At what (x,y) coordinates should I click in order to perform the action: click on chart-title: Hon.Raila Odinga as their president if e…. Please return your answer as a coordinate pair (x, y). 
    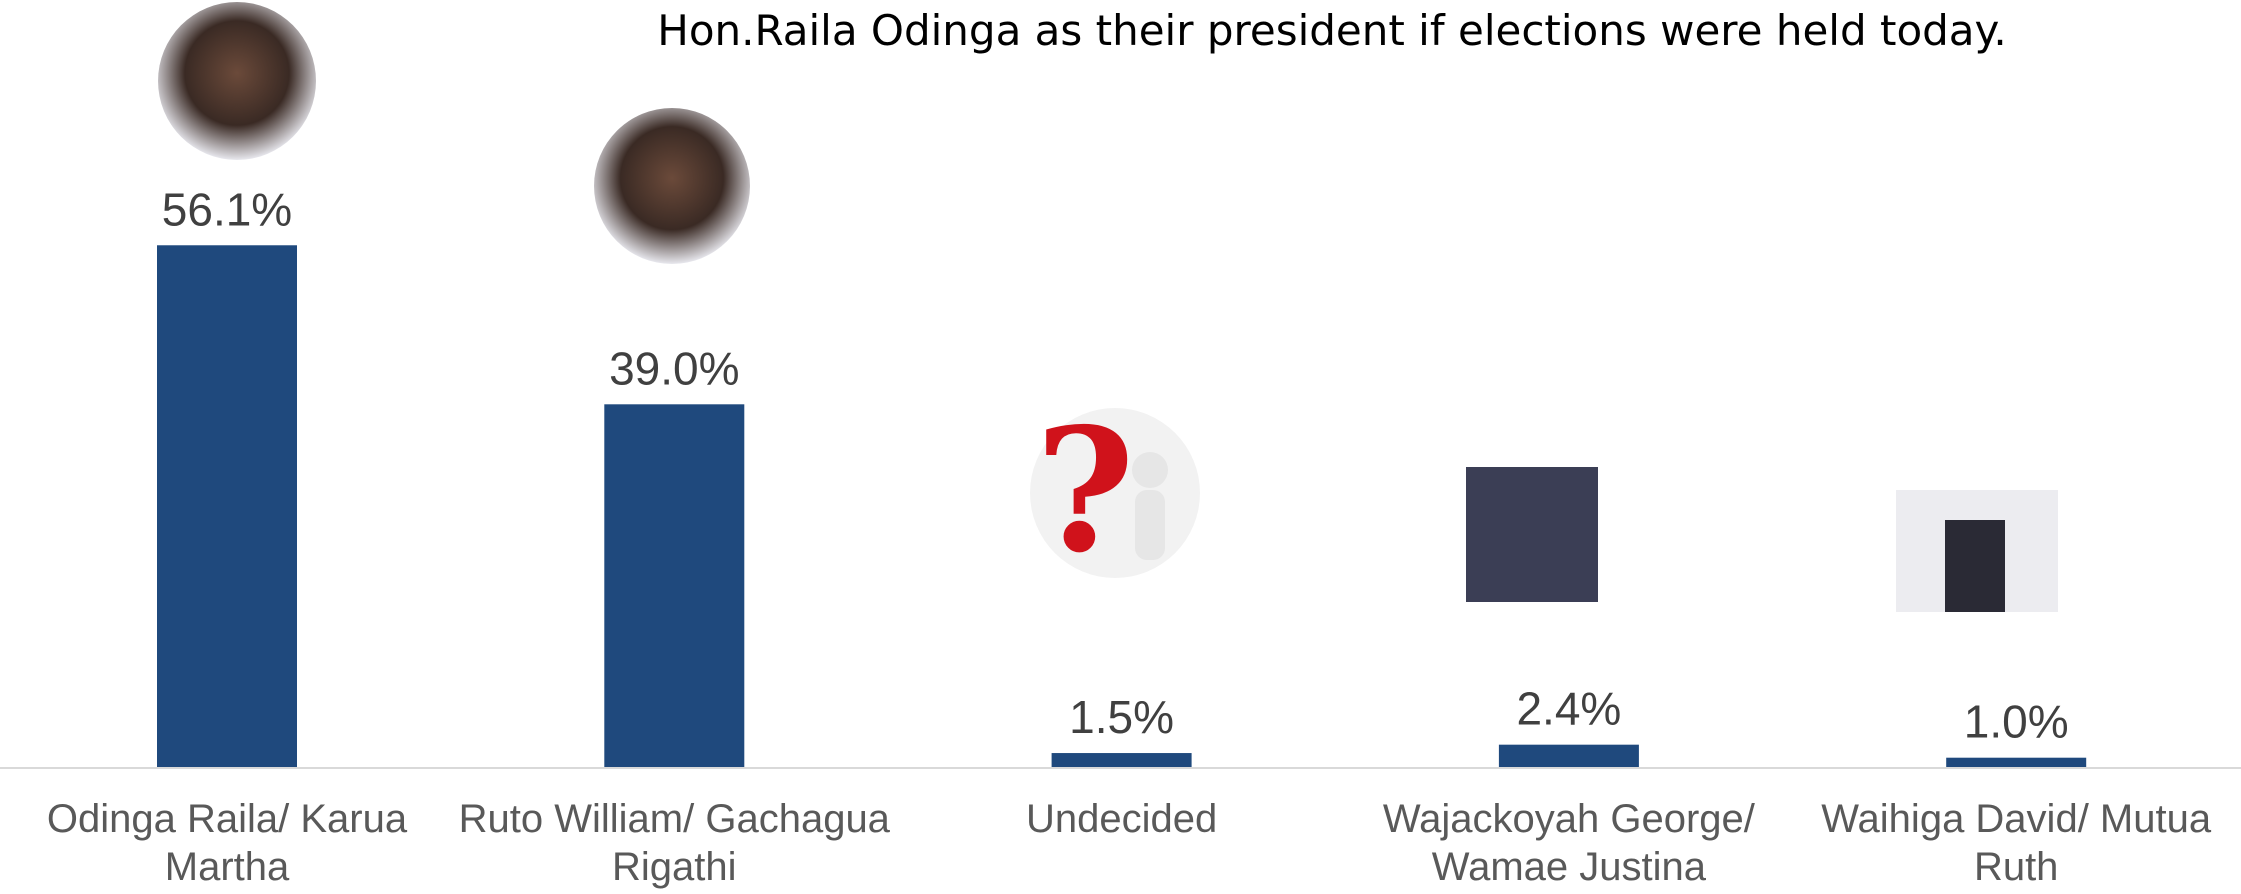
    Looking at the image, I should click on (1332, 30).